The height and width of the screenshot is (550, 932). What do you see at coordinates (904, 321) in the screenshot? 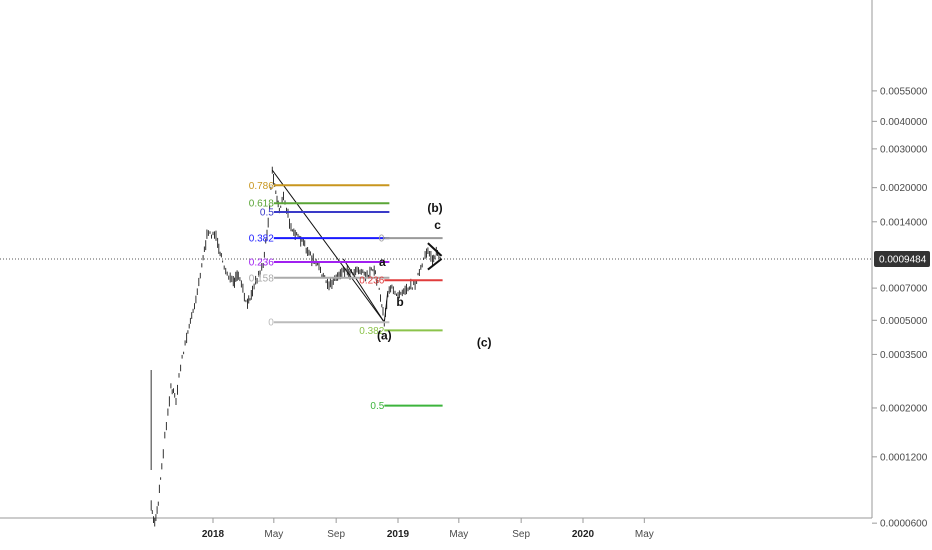
I see `price-axis-tick-label: 0.0005000` at bounding box center [904, 321].